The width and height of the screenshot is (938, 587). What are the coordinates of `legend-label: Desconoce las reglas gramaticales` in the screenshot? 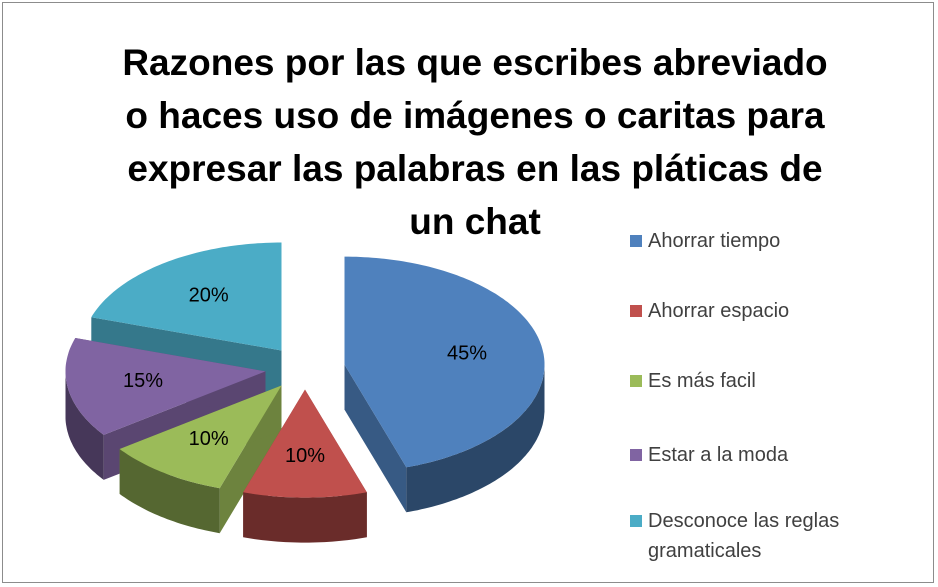 It's located at (744, 536).